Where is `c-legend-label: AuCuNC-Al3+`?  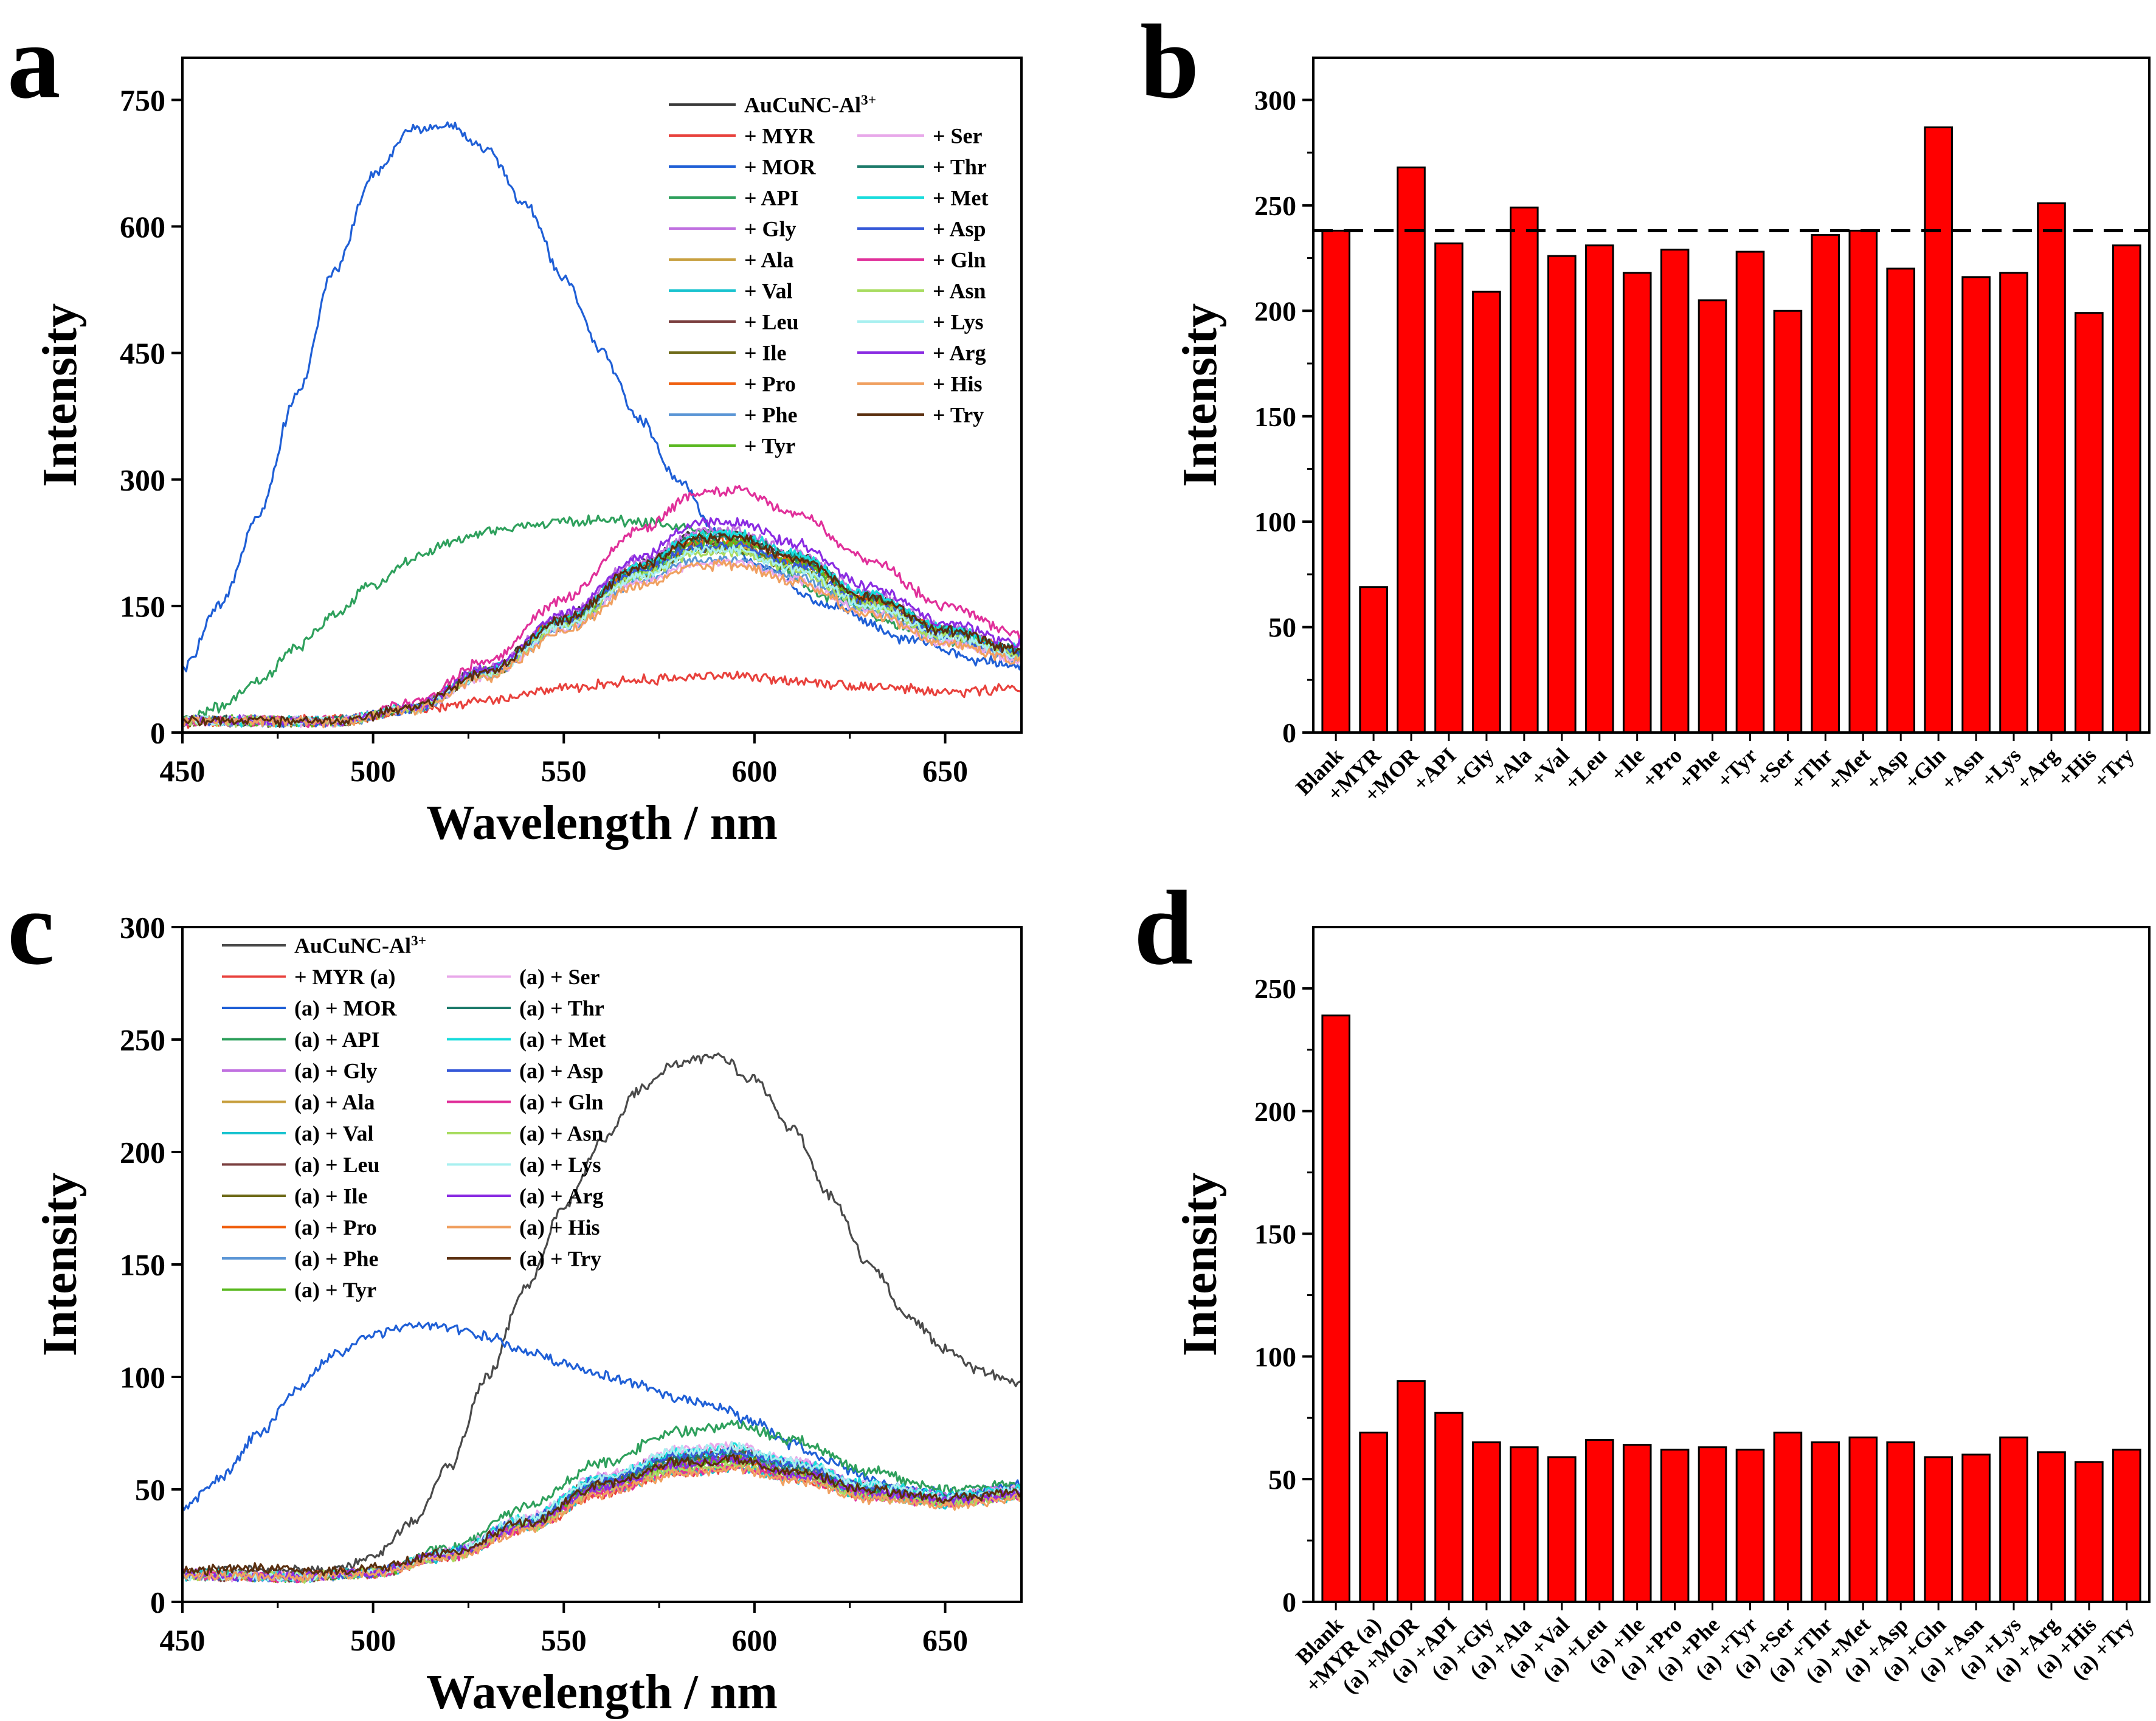
c-legend-label: AuCuNC-Al3+ is located at coordinates (360, 945).